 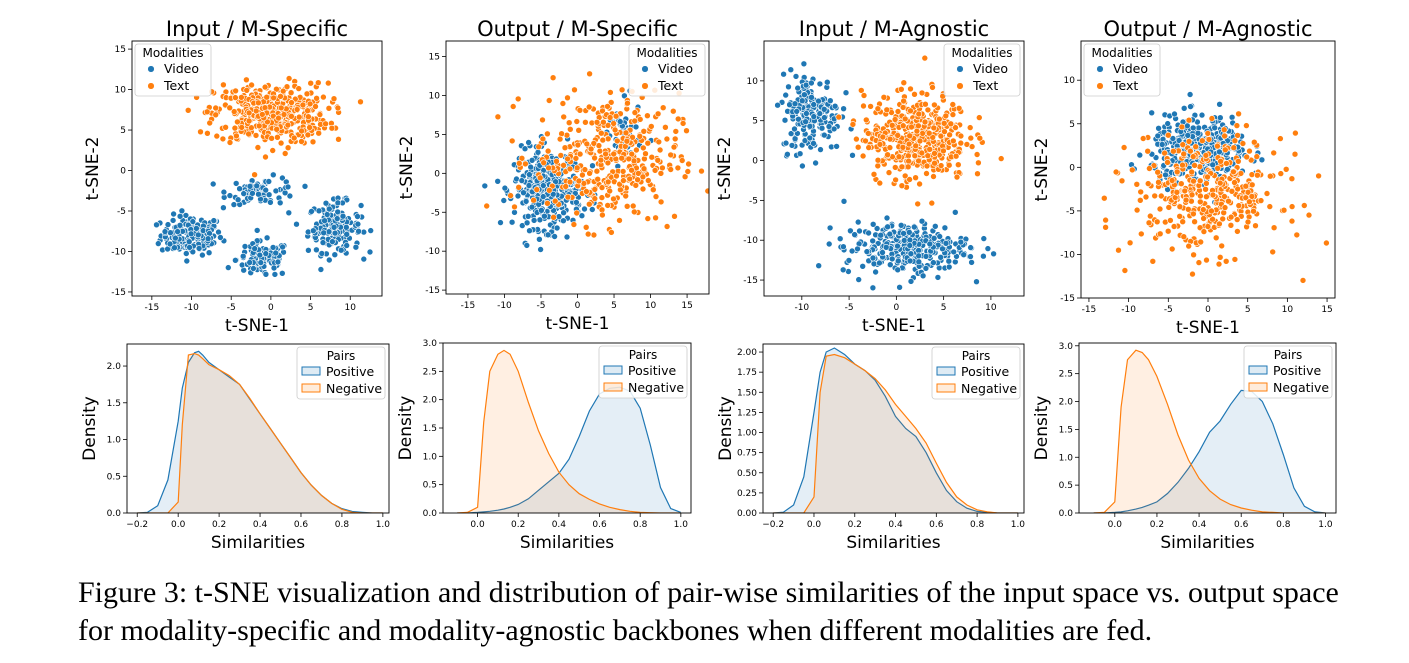 I want to click on legend-box, so click(x=976, y=373).